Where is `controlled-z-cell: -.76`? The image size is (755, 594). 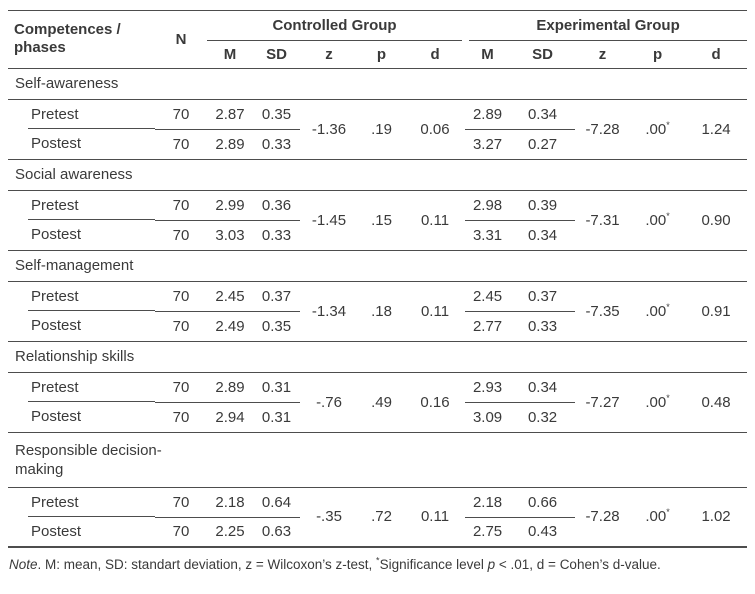 controlled-z-cell: -.76 is located at coordinates (329, 402).